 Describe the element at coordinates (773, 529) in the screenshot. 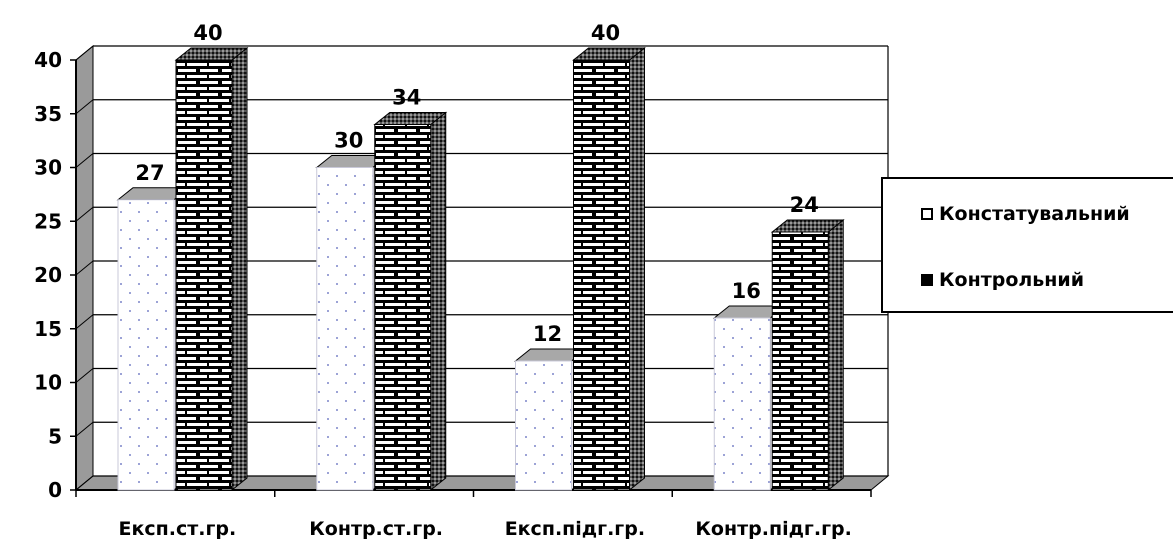

I see `x-tick-label: Контр.підг.гр.` at that location.